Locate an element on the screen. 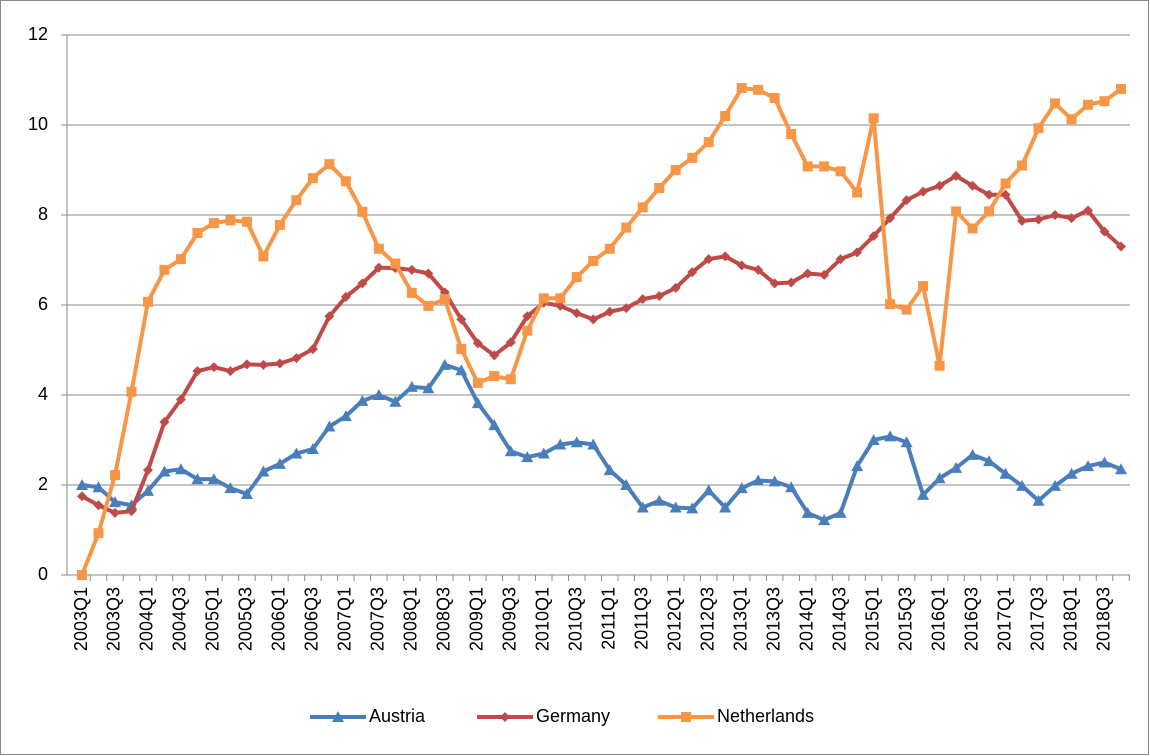 The image size is (1150, 756). x-tick-label: 2010Q3 is located at coordinates (576, 619).